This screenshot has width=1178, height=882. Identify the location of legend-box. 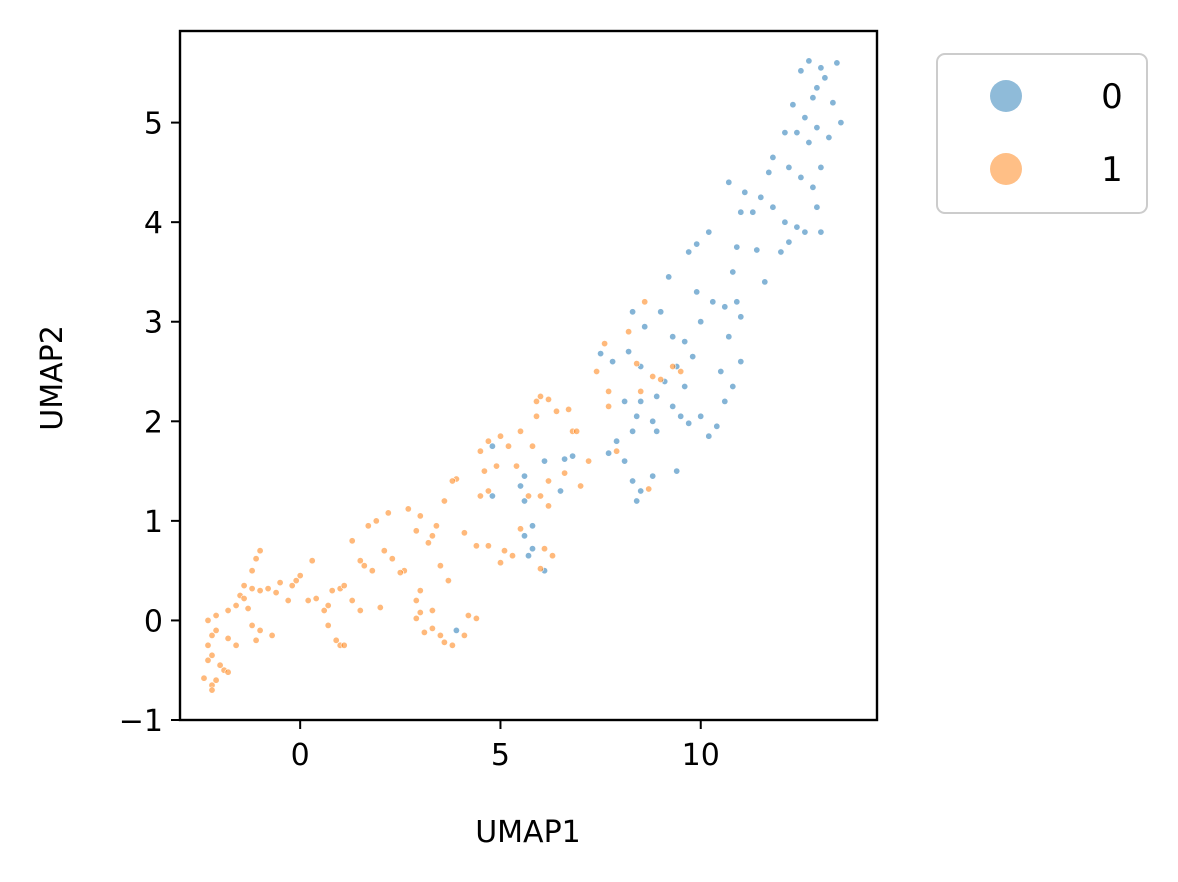
(1042, 133).